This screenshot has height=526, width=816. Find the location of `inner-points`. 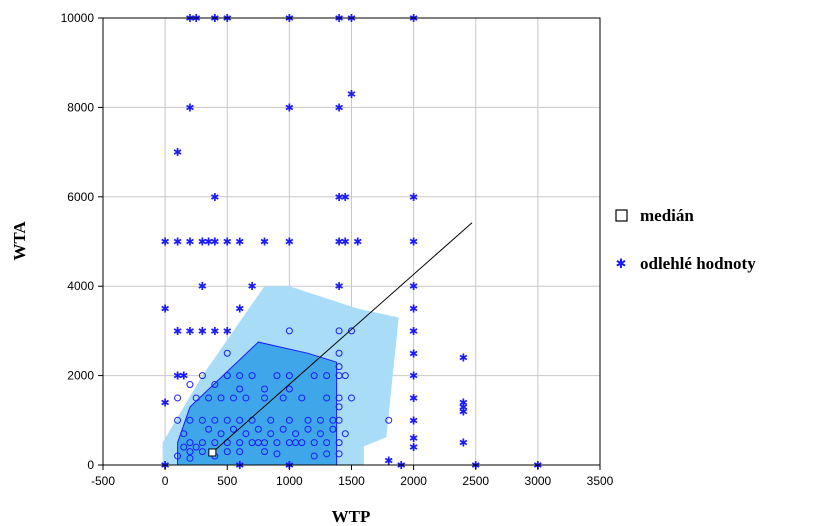

inner-points is located at coordinates (283, 394).